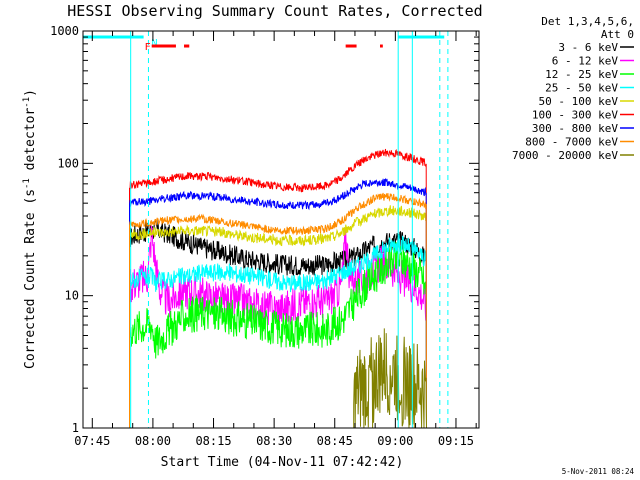  I want to click on y-tick-label: 1, so click(75, 428).